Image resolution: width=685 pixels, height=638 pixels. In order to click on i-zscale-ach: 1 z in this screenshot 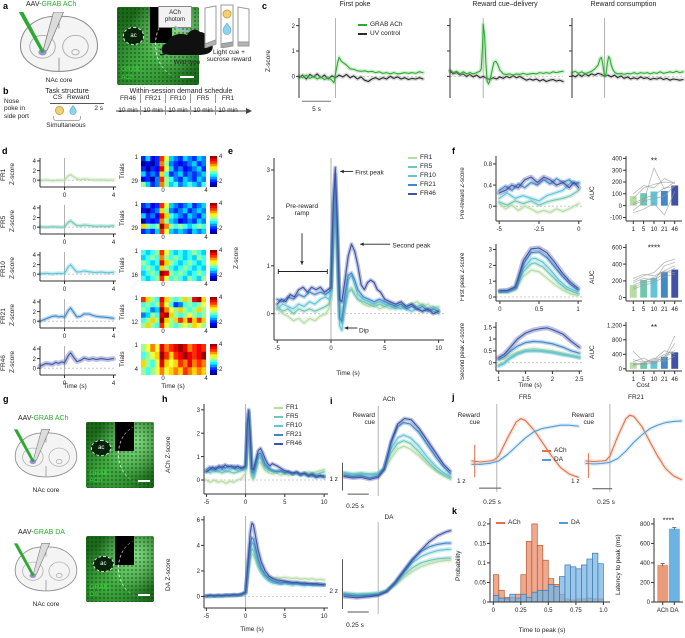, I will do `click(333, 479)`.